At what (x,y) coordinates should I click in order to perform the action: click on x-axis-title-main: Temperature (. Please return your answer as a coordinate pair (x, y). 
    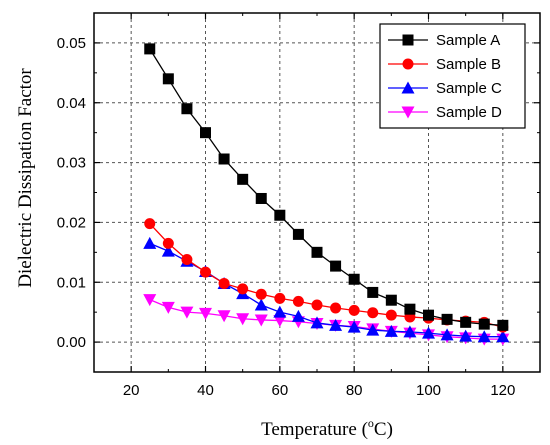
    Looking at the image, I should click on (314, 429).